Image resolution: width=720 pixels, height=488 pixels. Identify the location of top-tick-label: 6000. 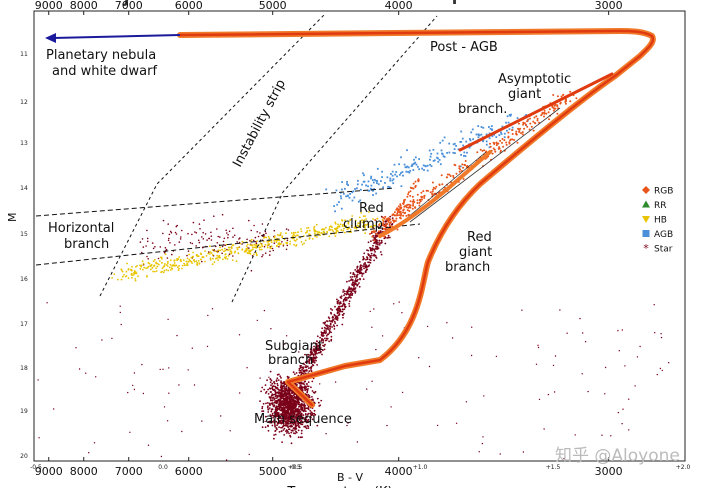
(189, 6).